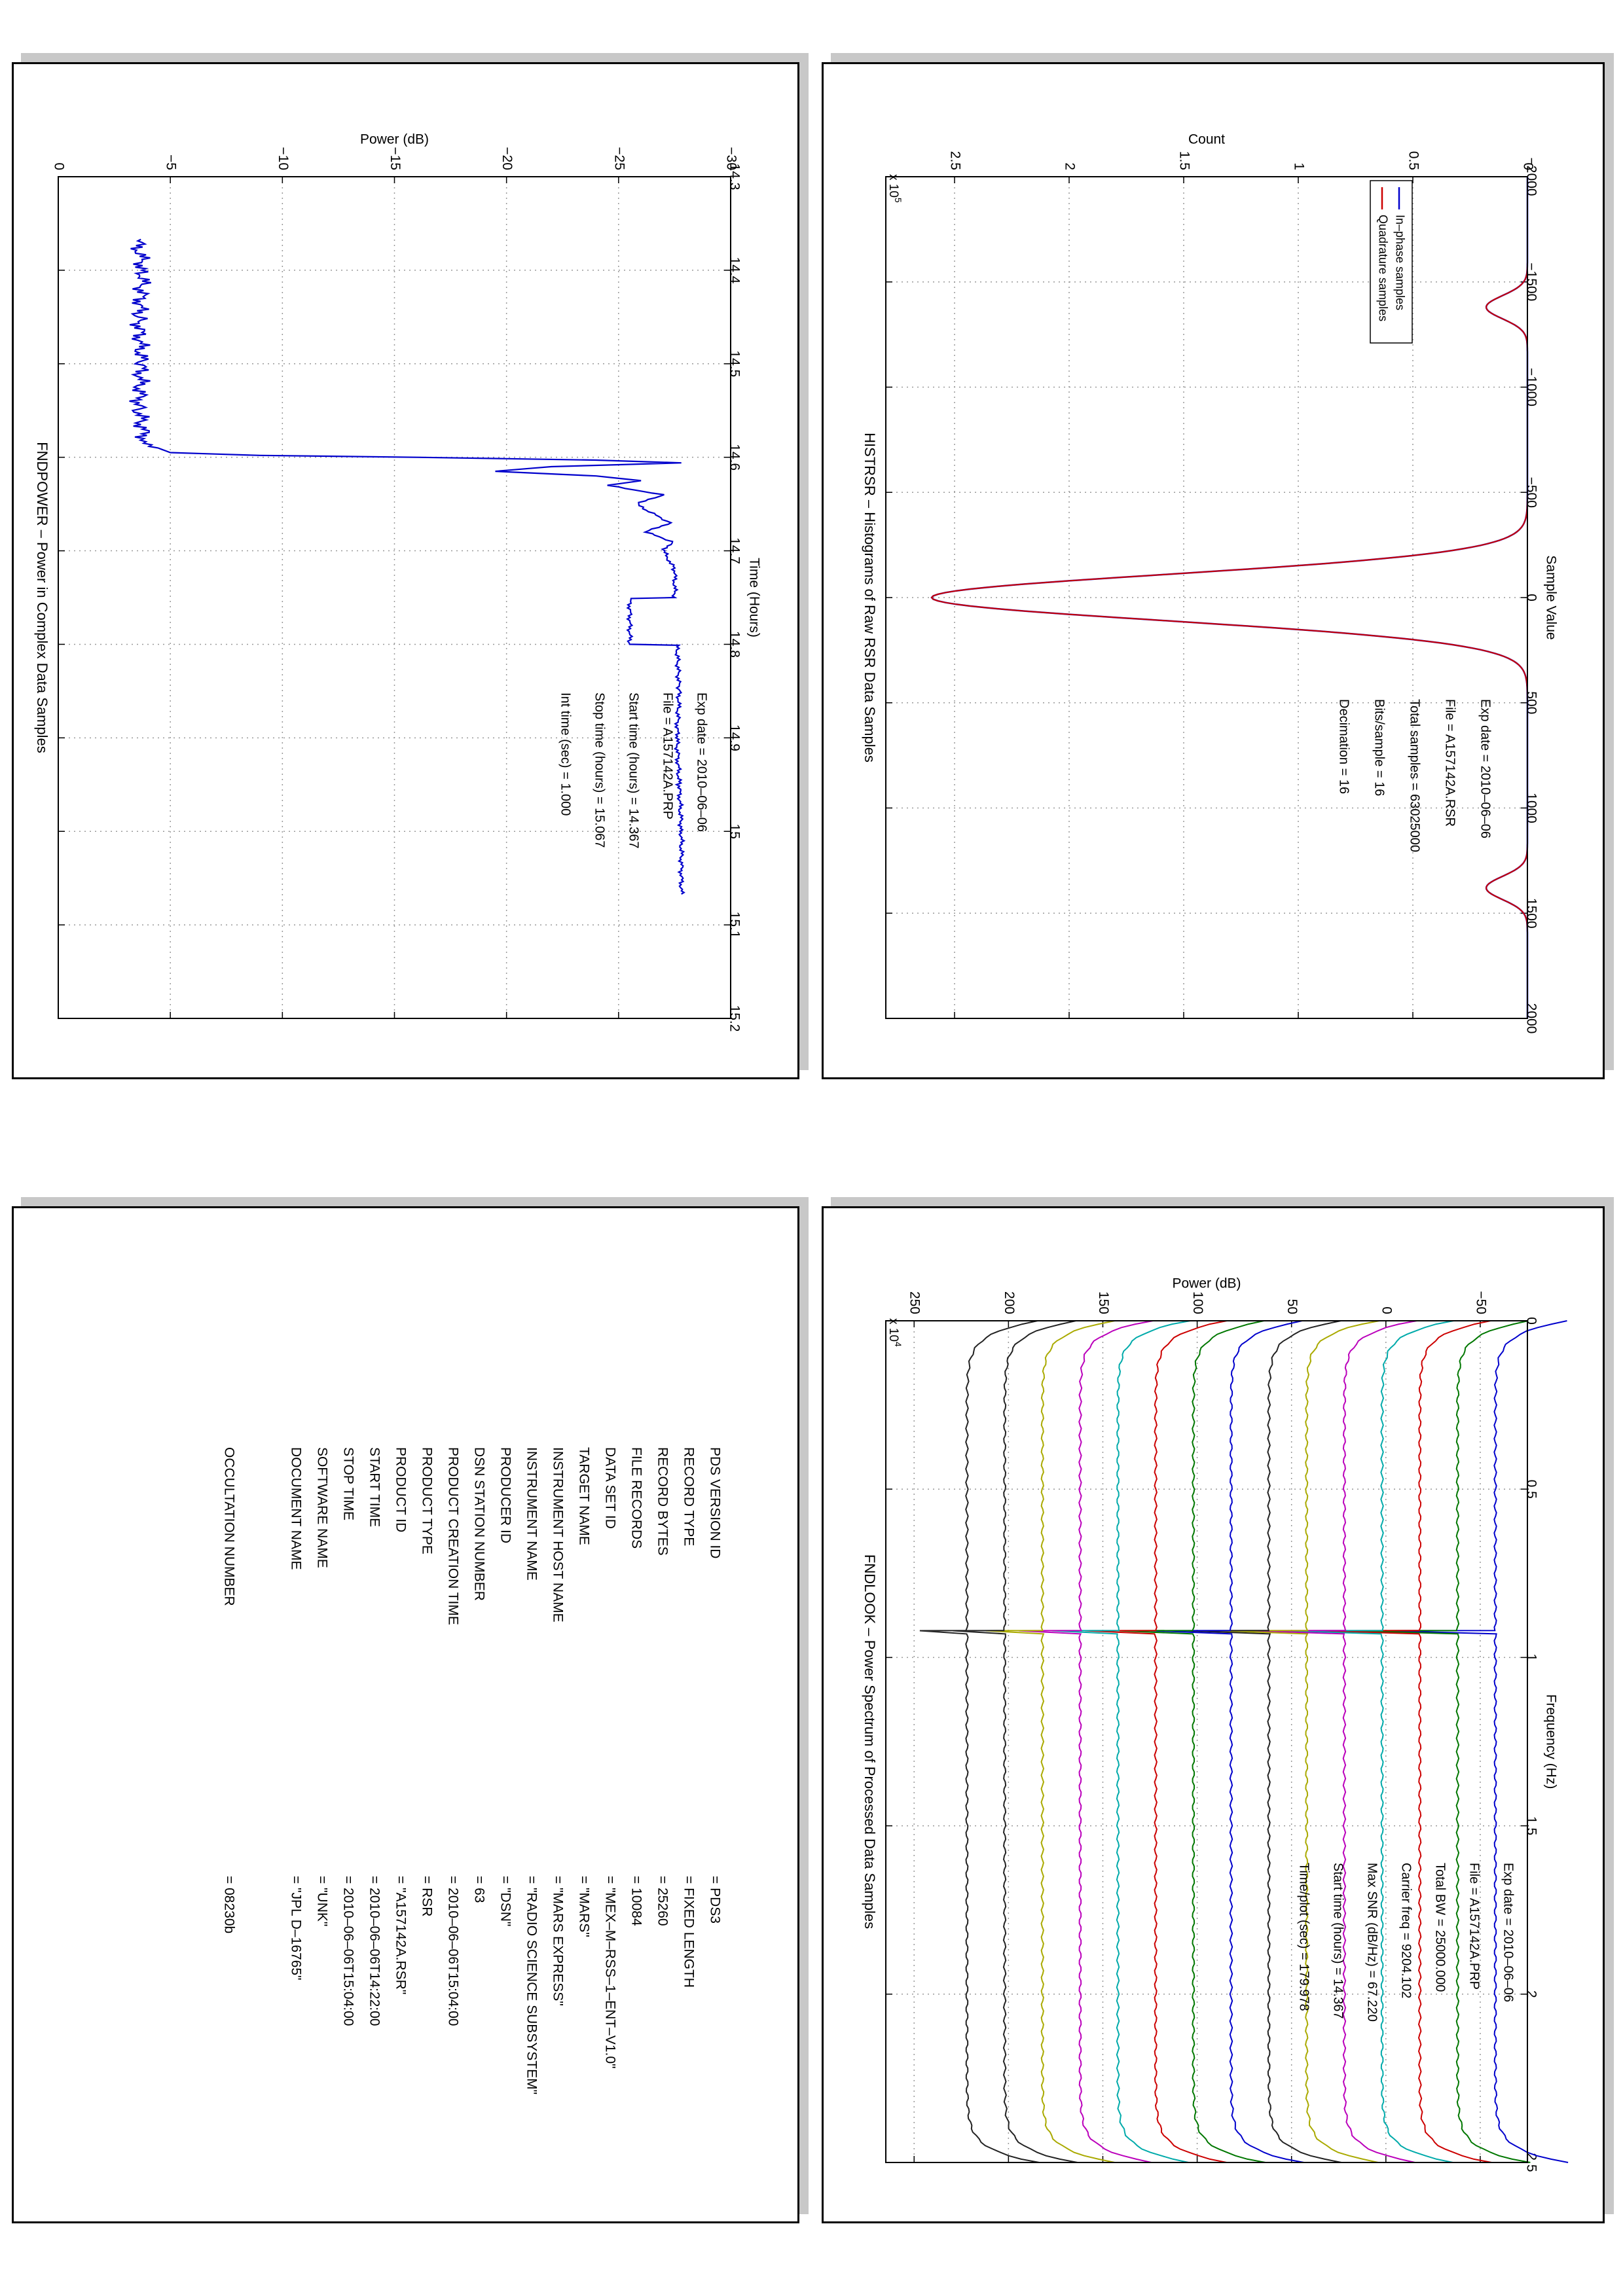 This screenshot has height=2296, width=1623. Describe the element at coordinates (1527, 166) in the screenshot. I see `y-tick-label: 0` at that location.